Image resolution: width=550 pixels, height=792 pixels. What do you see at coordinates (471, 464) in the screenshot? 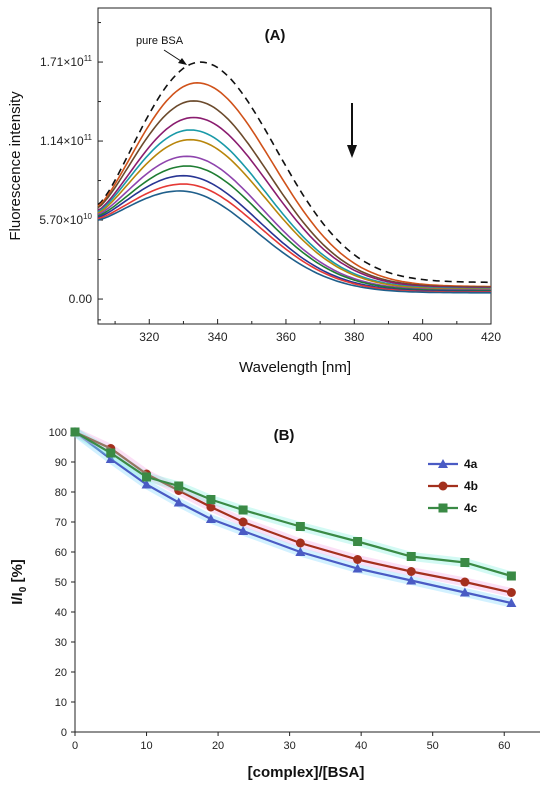
I see `legend-4a-label: 4a` at bounding box center [471, 464].